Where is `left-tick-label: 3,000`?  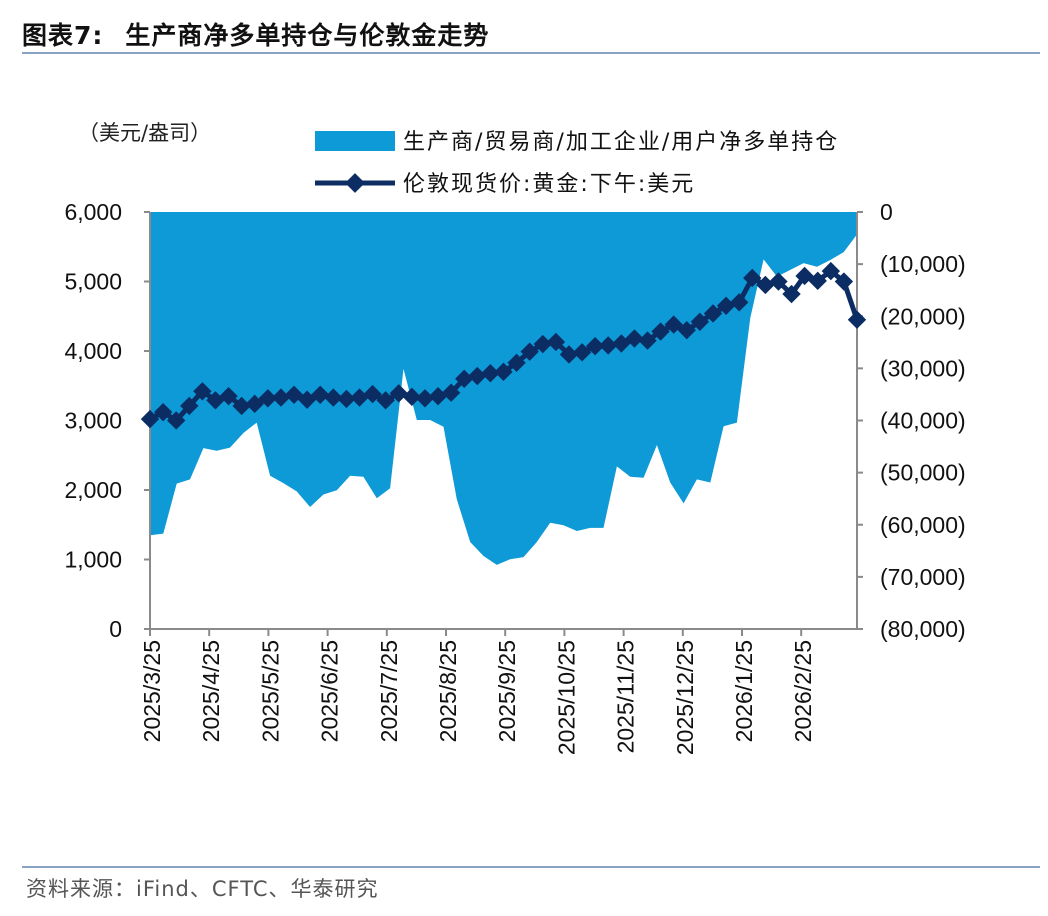 left-tick-label: 3,000 is located at coordinates (93, 421).